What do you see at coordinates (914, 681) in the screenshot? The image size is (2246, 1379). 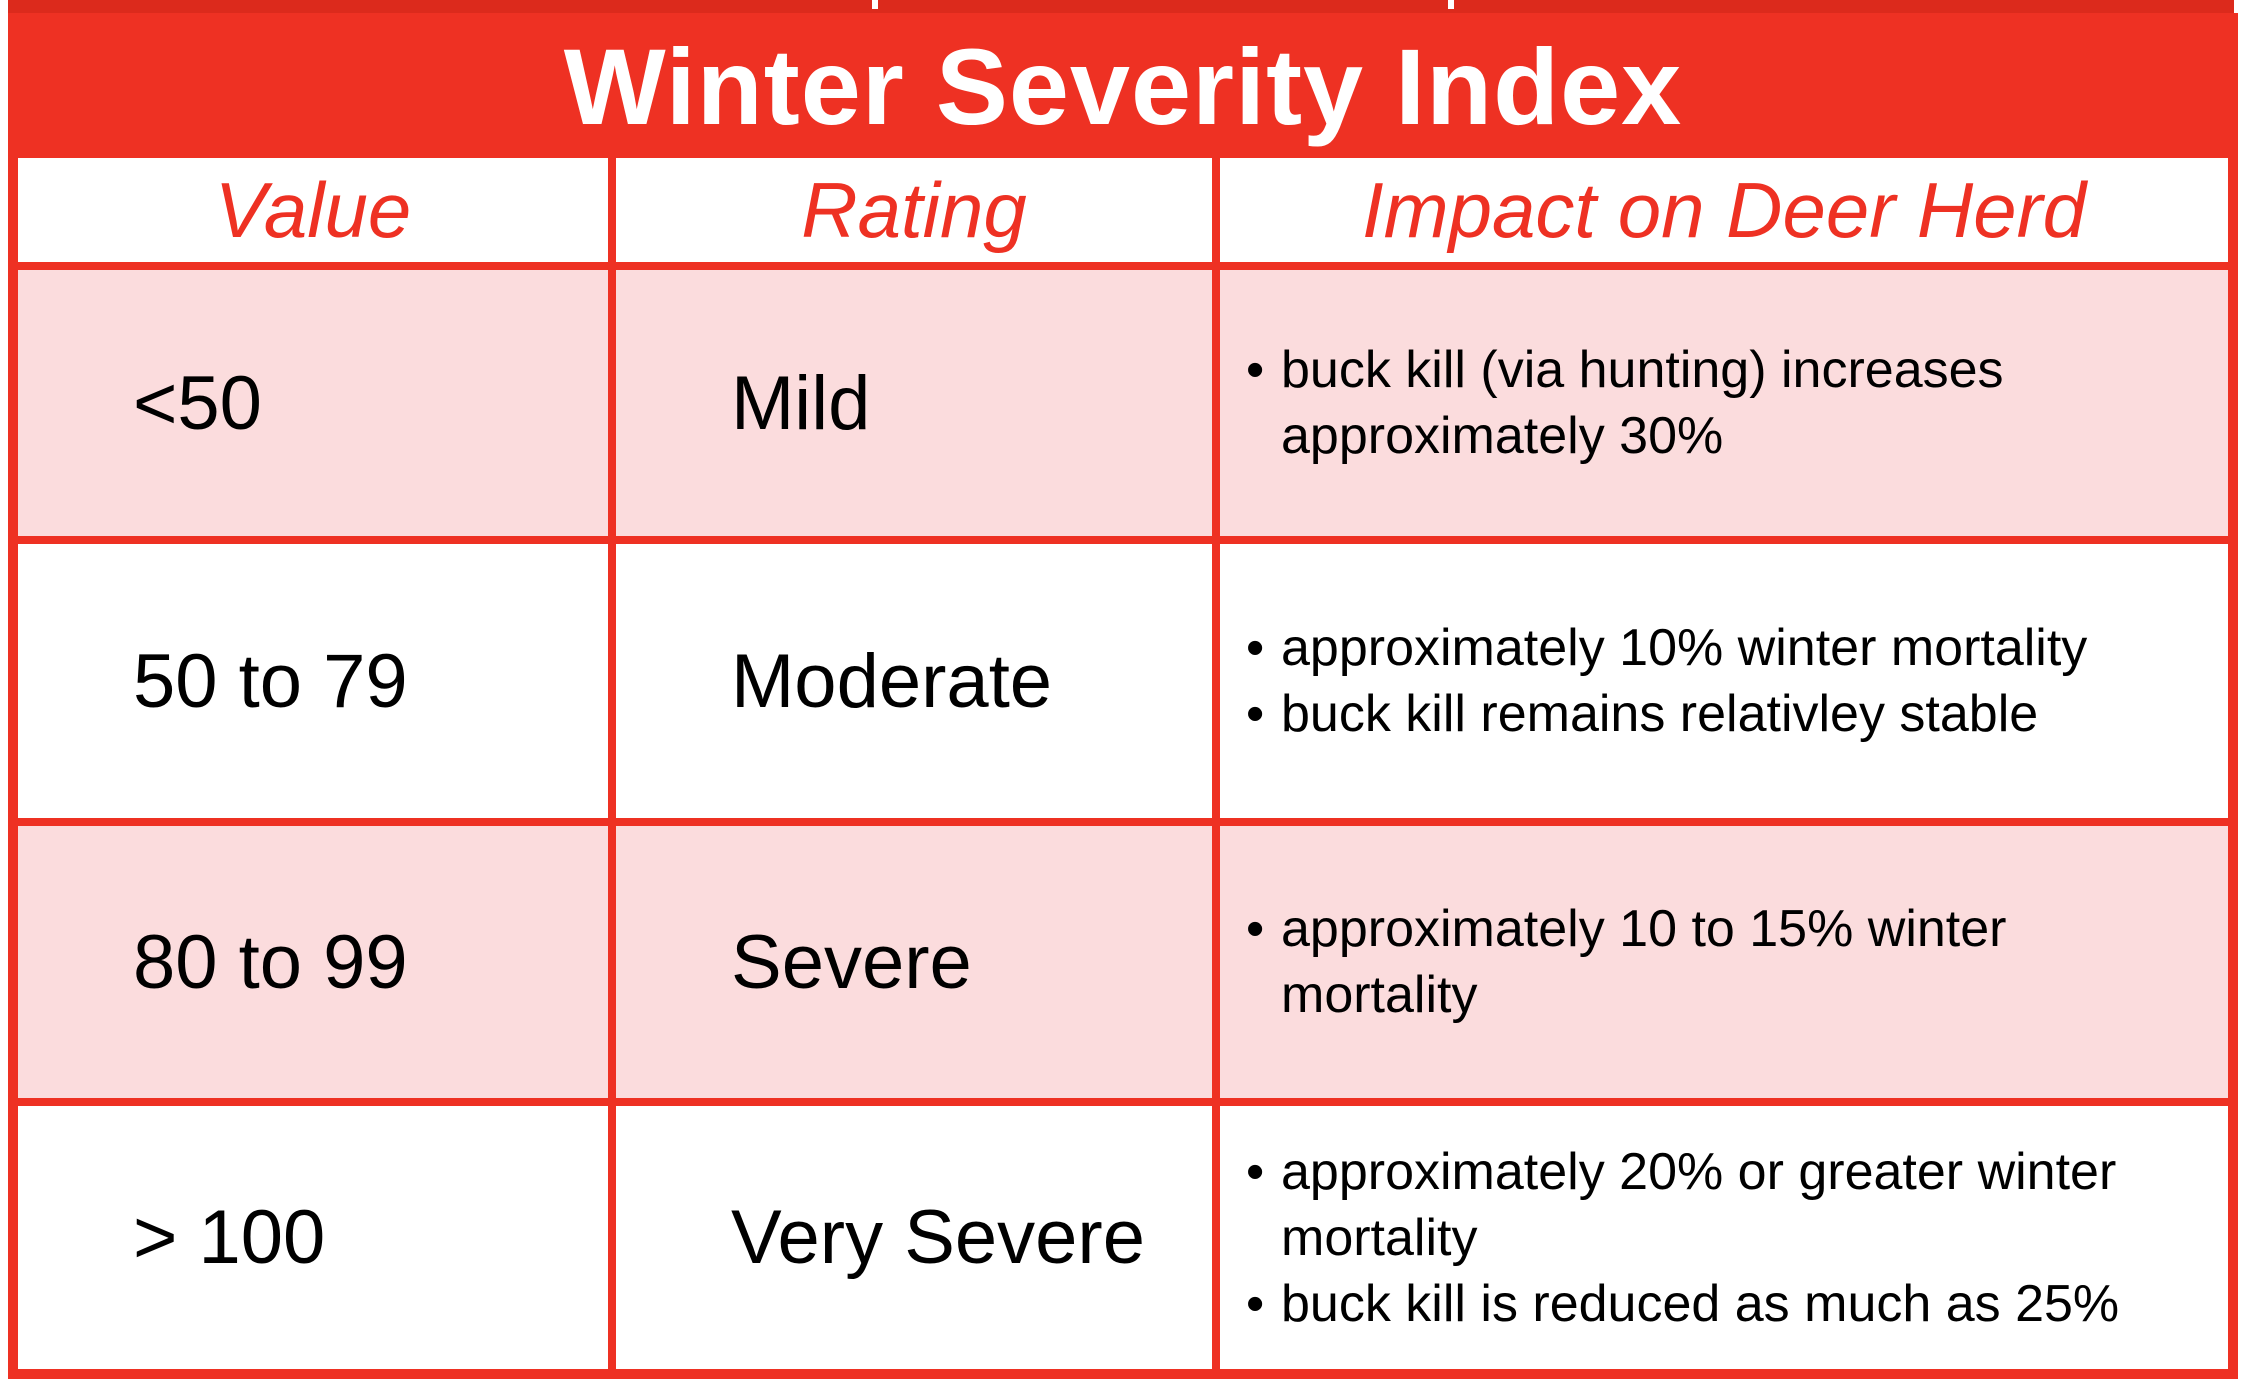 I see `rating-cell: Moderate` at bounding box center [914, 681].